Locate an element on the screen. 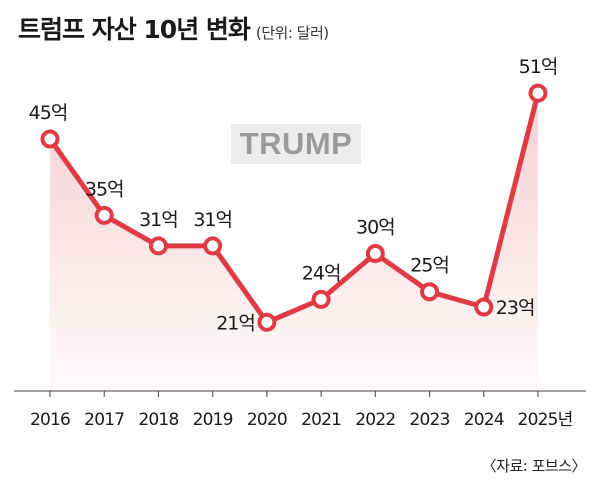 The height and width of the screenshot is (482, 600). trump-watermark: TRUMP is located at coordinates (296, 144).